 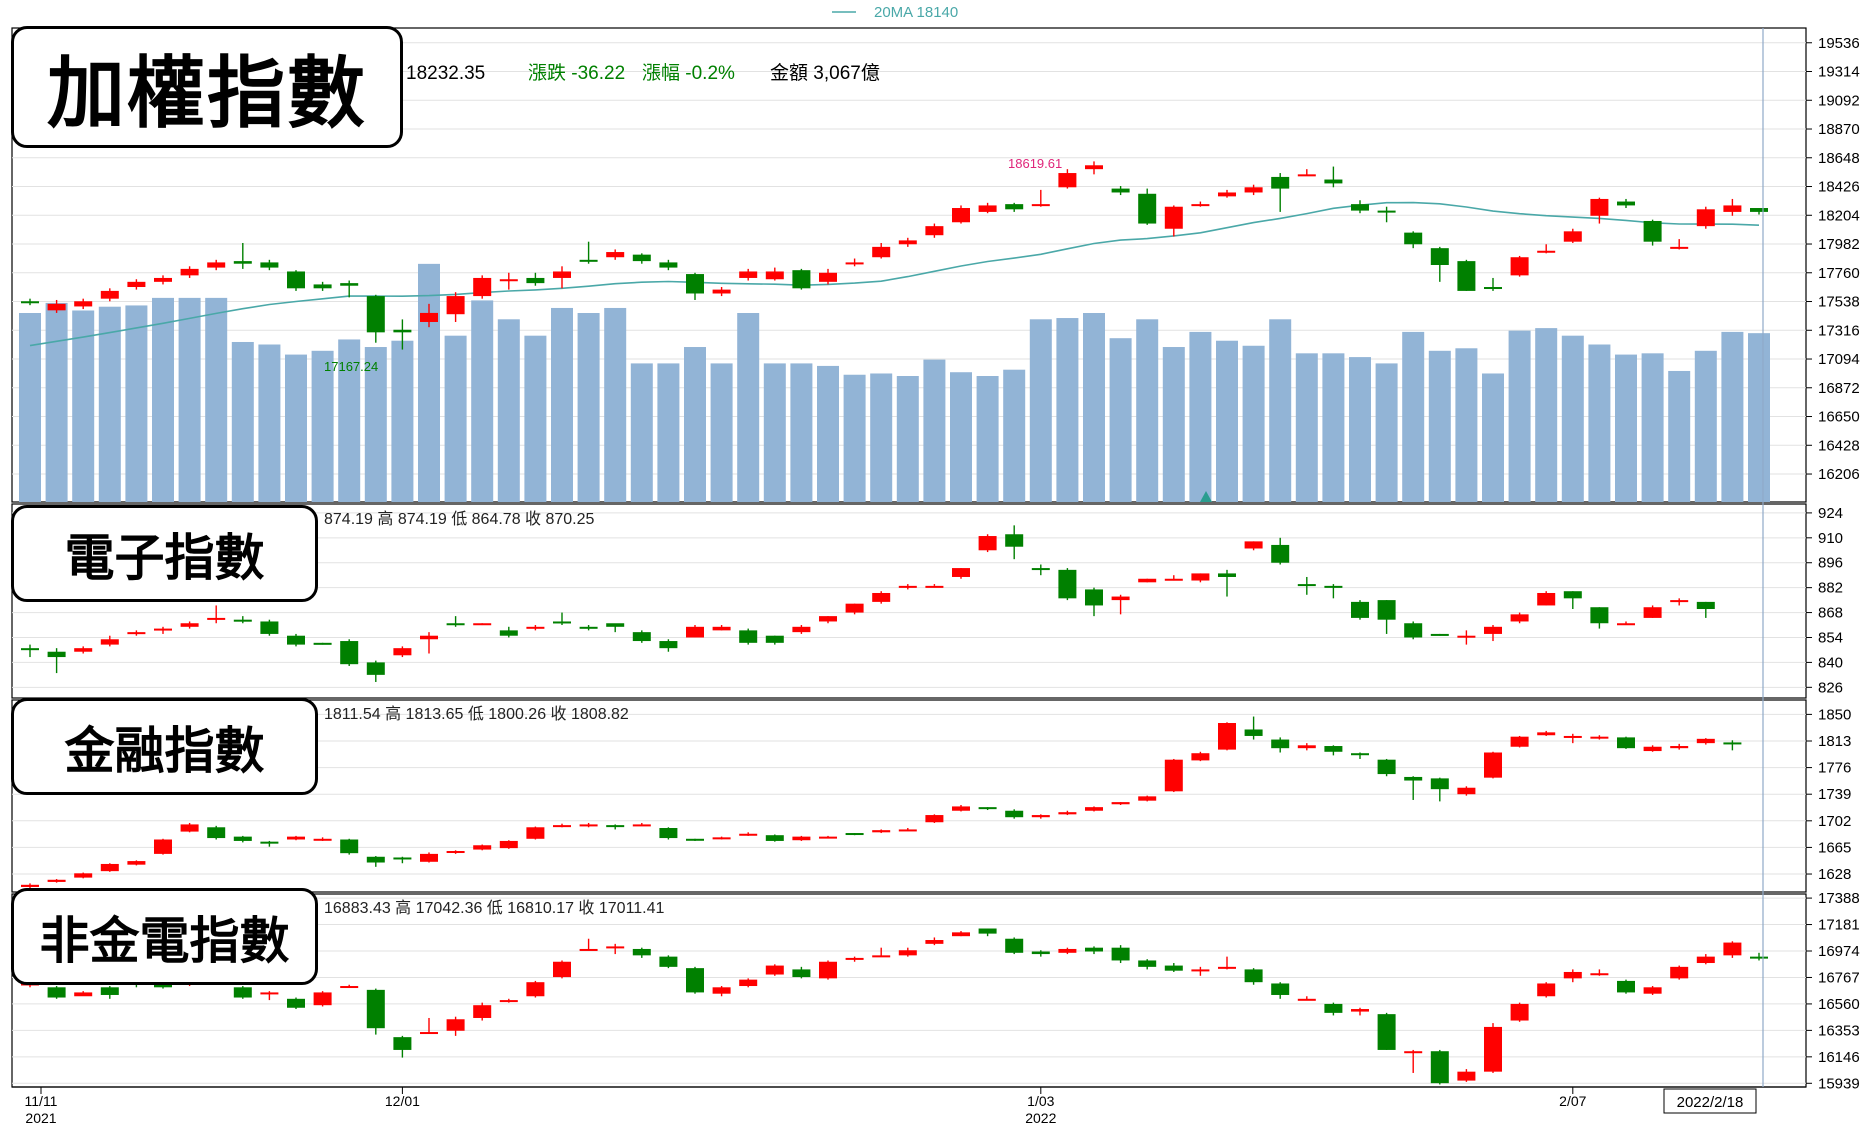 What do you see at coordinates (1834, 794) in the screenshot?
I see `fin-ytick-label: 1739` at bounding box center [1834, 794].